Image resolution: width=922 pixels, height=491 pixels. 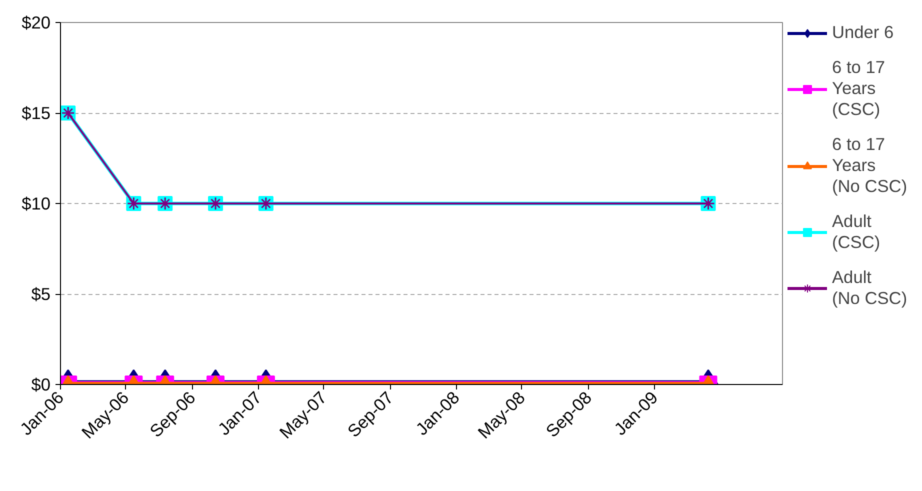 I want to click on legend-label: 6 to 17 Years (No CSC), so click(x=870, y=165).